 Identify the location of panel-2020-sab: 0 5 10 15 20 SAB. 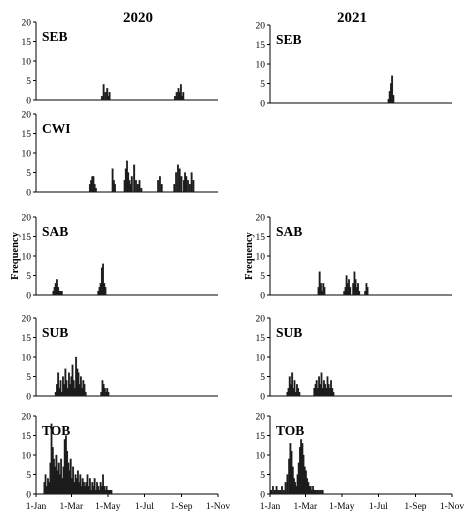
(120, 257).